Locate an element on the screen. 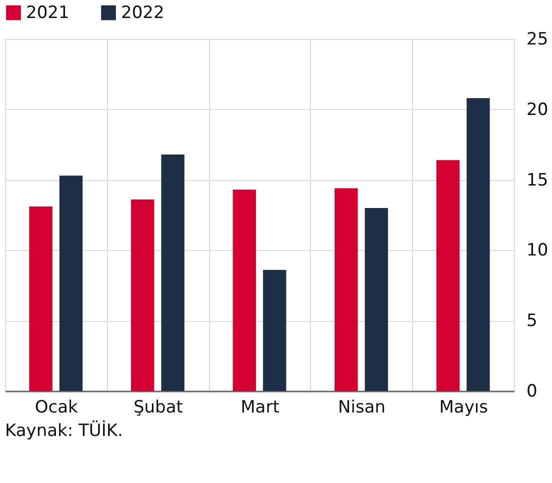 The width and height of the screenshot is (552, 483). y-tick-label: 10 is located at coordinates (537, 250).